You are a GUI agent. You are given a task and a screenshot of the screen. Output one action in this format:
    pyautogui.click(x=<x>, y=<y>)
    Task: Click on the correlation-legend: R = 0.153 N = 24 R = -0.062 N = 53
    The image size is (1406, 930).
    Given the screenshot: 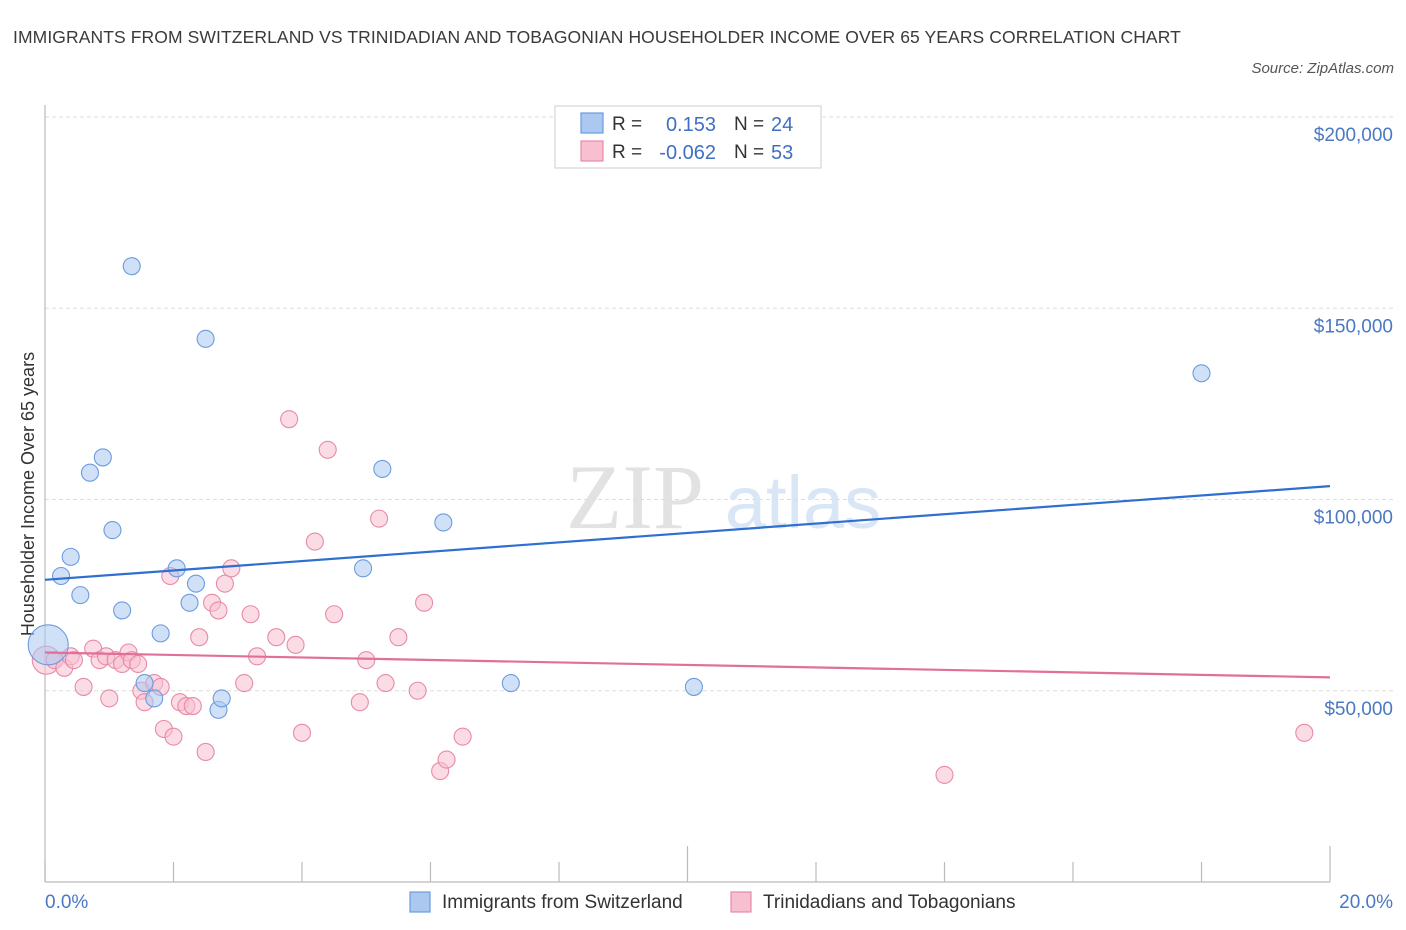 What is the action you would take?
    pyautogui.click(x=688, y=137)
    